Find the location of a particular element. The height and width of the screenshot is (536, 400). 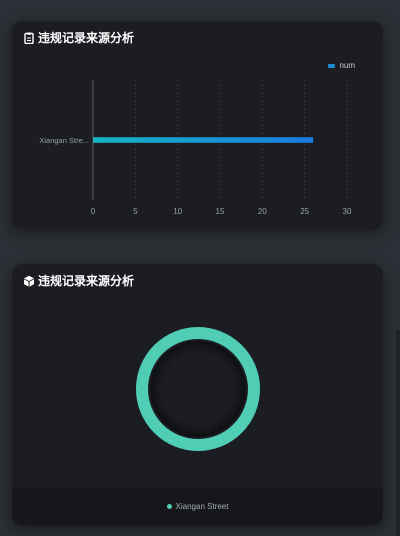

clipboard-icon is located at coordinates (29, 38).